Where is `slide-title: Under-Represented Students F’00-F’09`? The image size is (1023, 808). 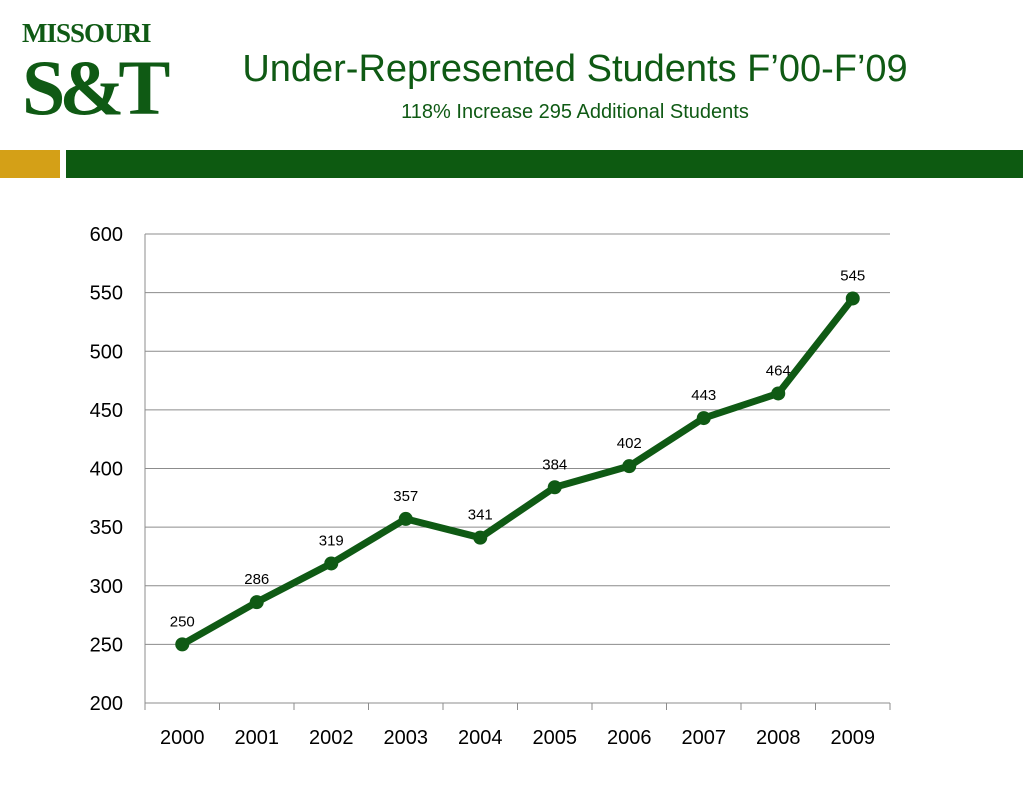 slide-title: Under-Represented Students F’00-F’09 is located at coordinates (575, 69).